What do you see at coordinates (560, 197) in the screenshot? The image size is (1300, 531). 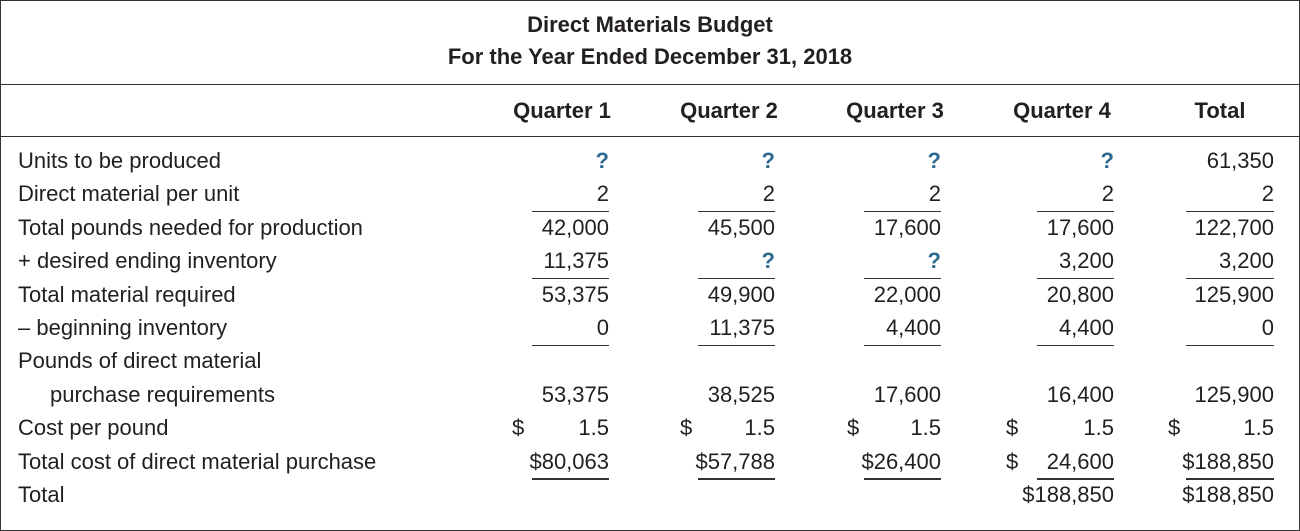 I see `cell-quarter-1: 2` at bounding box center [560, 197].